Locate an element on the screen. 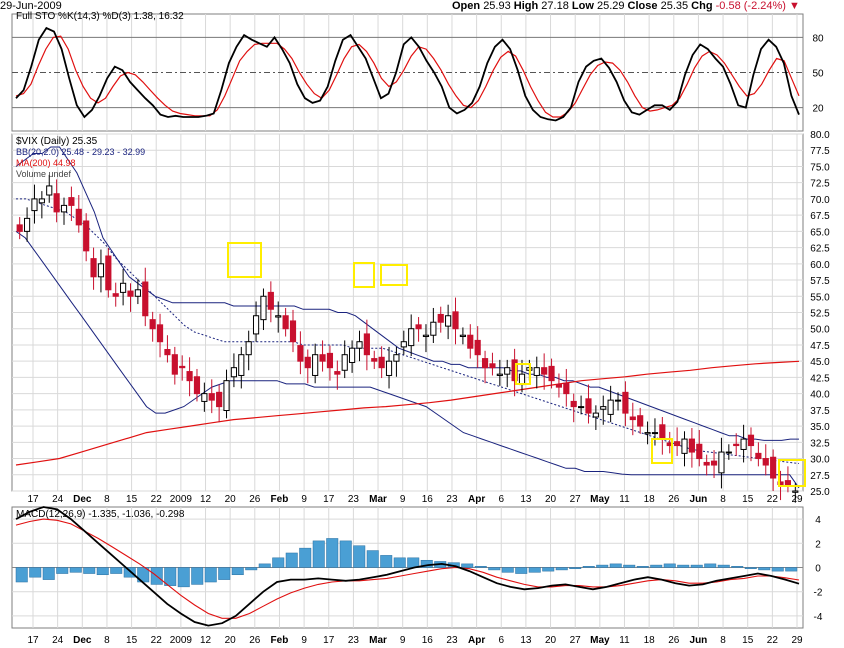 This screenshot has height=648, width=844. price-y-tick: 45.0 is located at coordinates (820, 362).